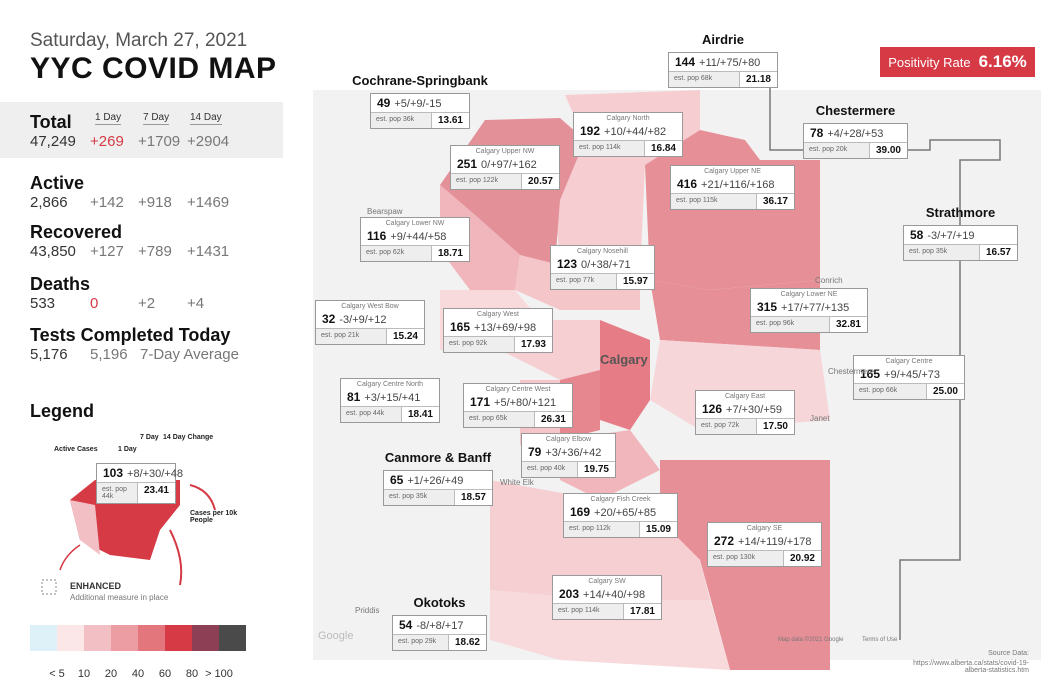  I want to click on population: est. pop 122k, so click(477, 180).